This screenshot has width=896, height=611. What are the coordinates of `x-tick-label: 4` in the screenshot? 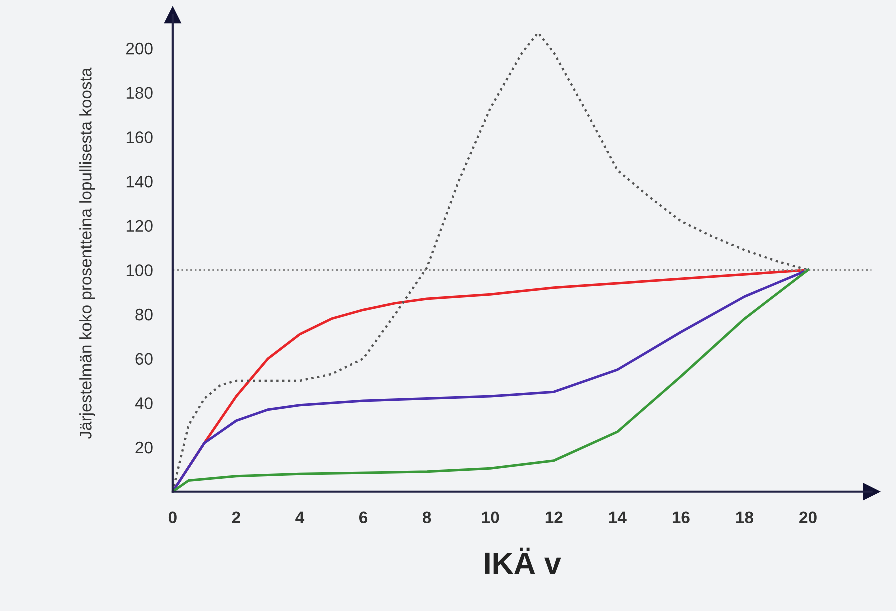 It's located at (300, 518).